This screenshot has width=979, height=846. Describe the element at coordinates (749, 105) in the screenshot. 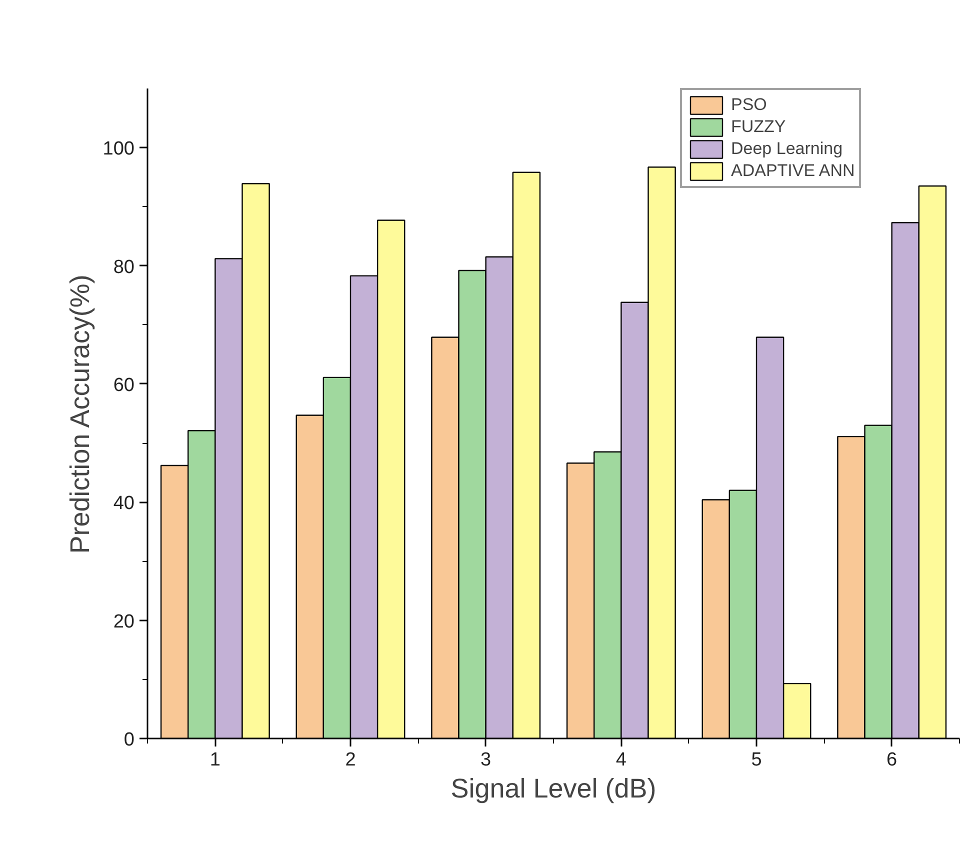

I see `legend-label: PSO` at that location.